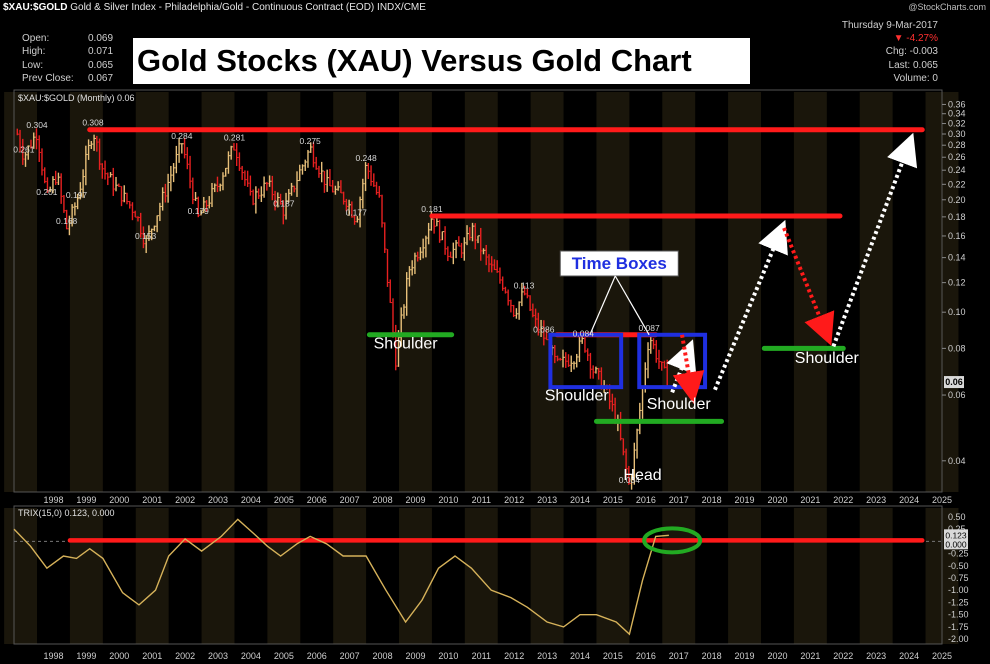 This screenshot has height=664, width=990. Describe the element at coordinates (284, 656) in the screenshot. I see `trix-x-tick-label: 2005` at that location.